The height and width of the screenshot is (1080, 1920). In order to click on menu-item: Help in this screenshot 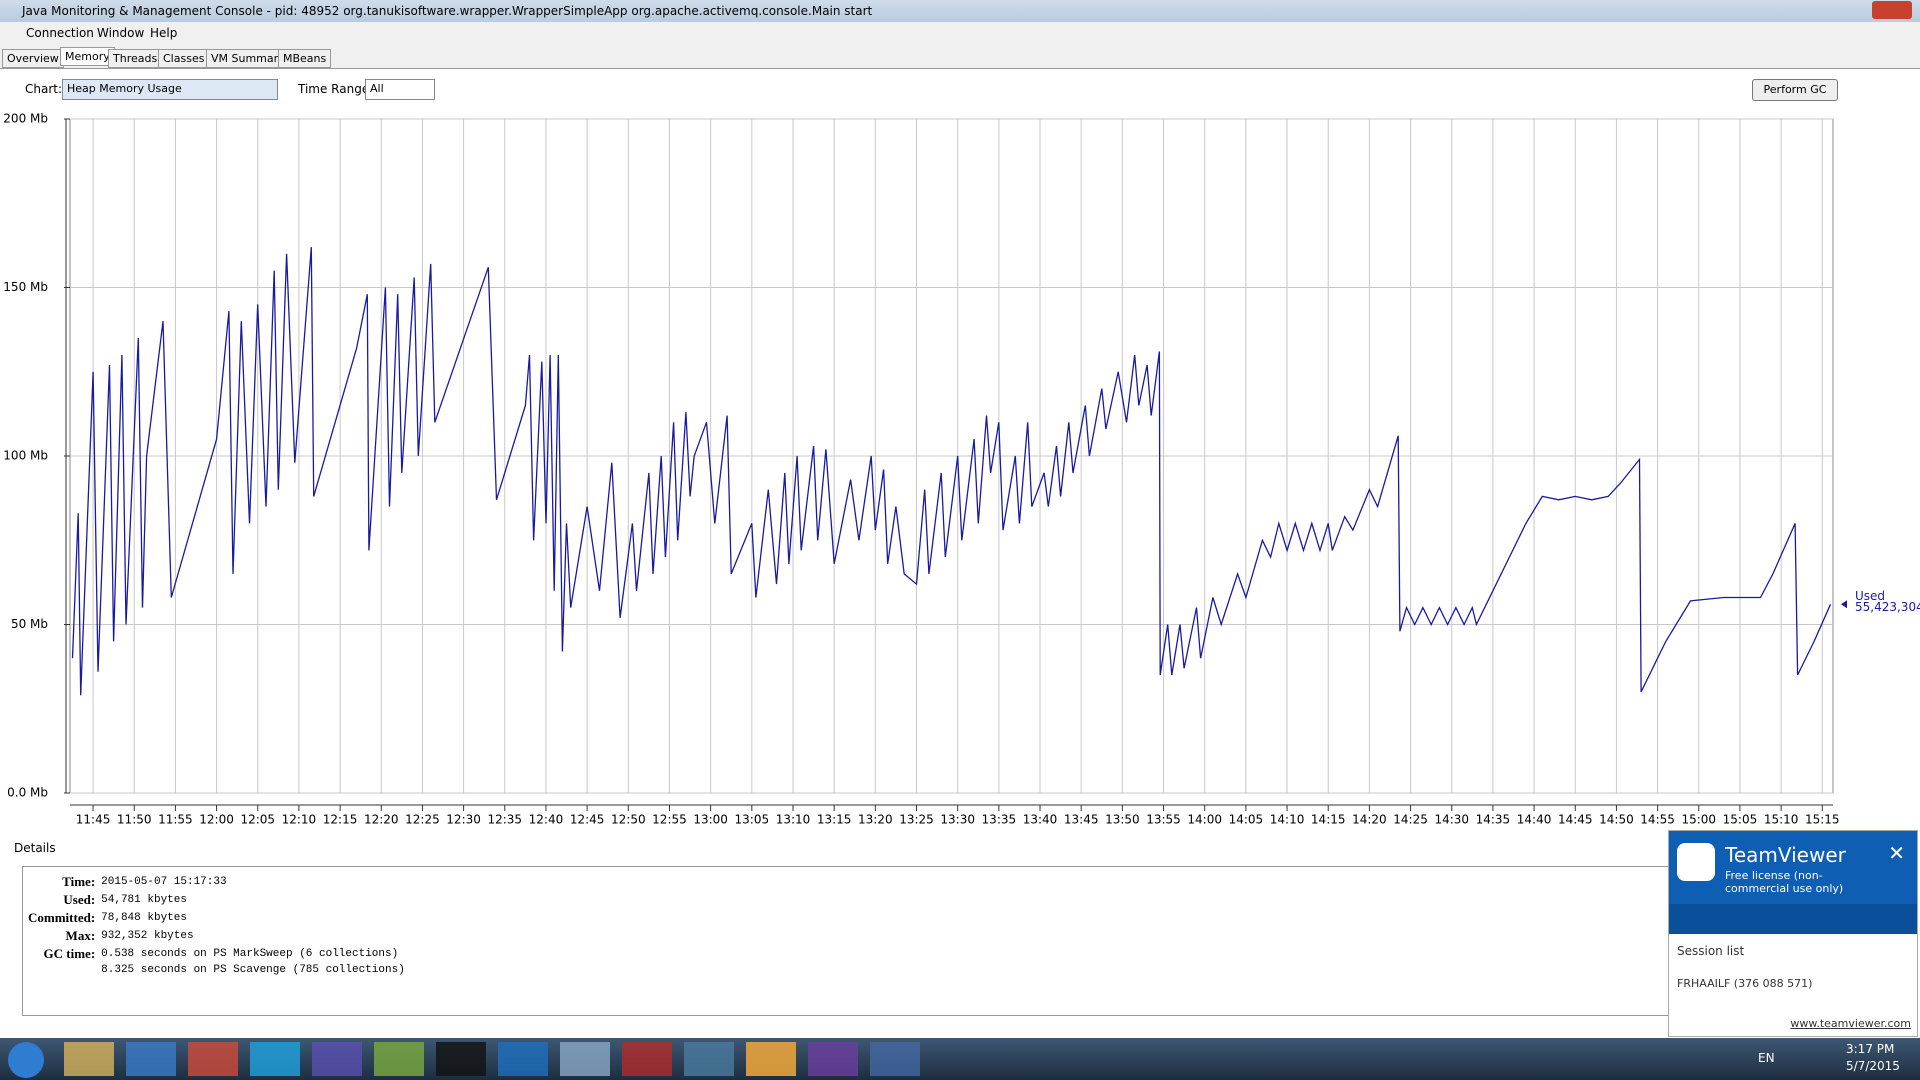, I will do `click(164, 33)`.